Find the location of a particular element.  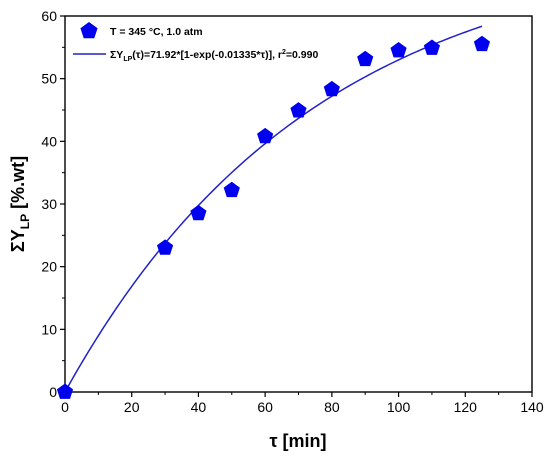

x-tick-label: 0 is located at coordinates (65, 407).